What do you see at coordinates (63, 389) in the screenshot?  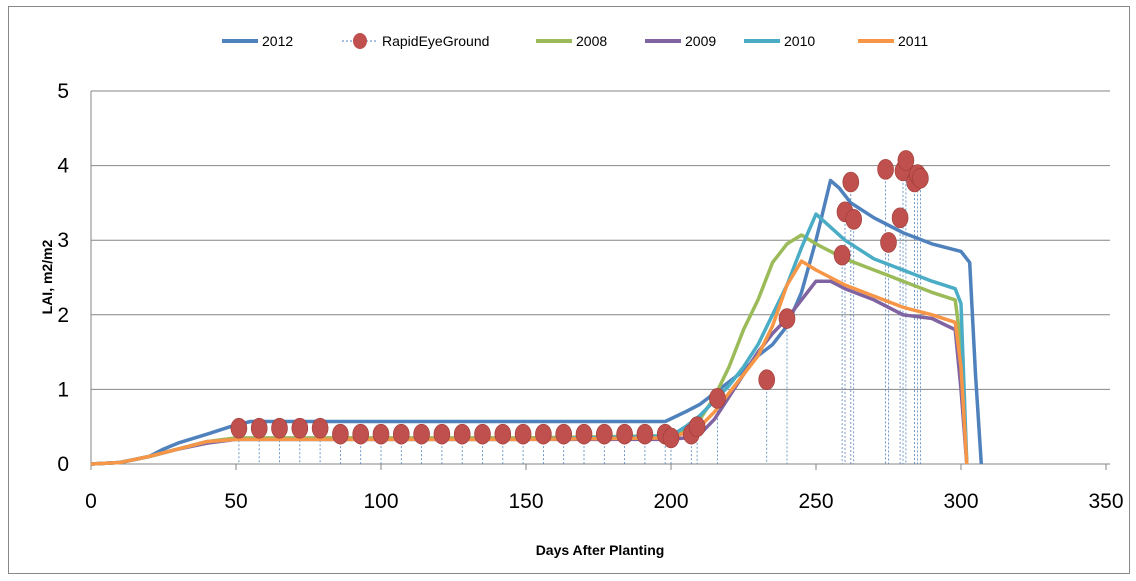 I see `y-tick-label: 1` at bounding box center [63, 389].